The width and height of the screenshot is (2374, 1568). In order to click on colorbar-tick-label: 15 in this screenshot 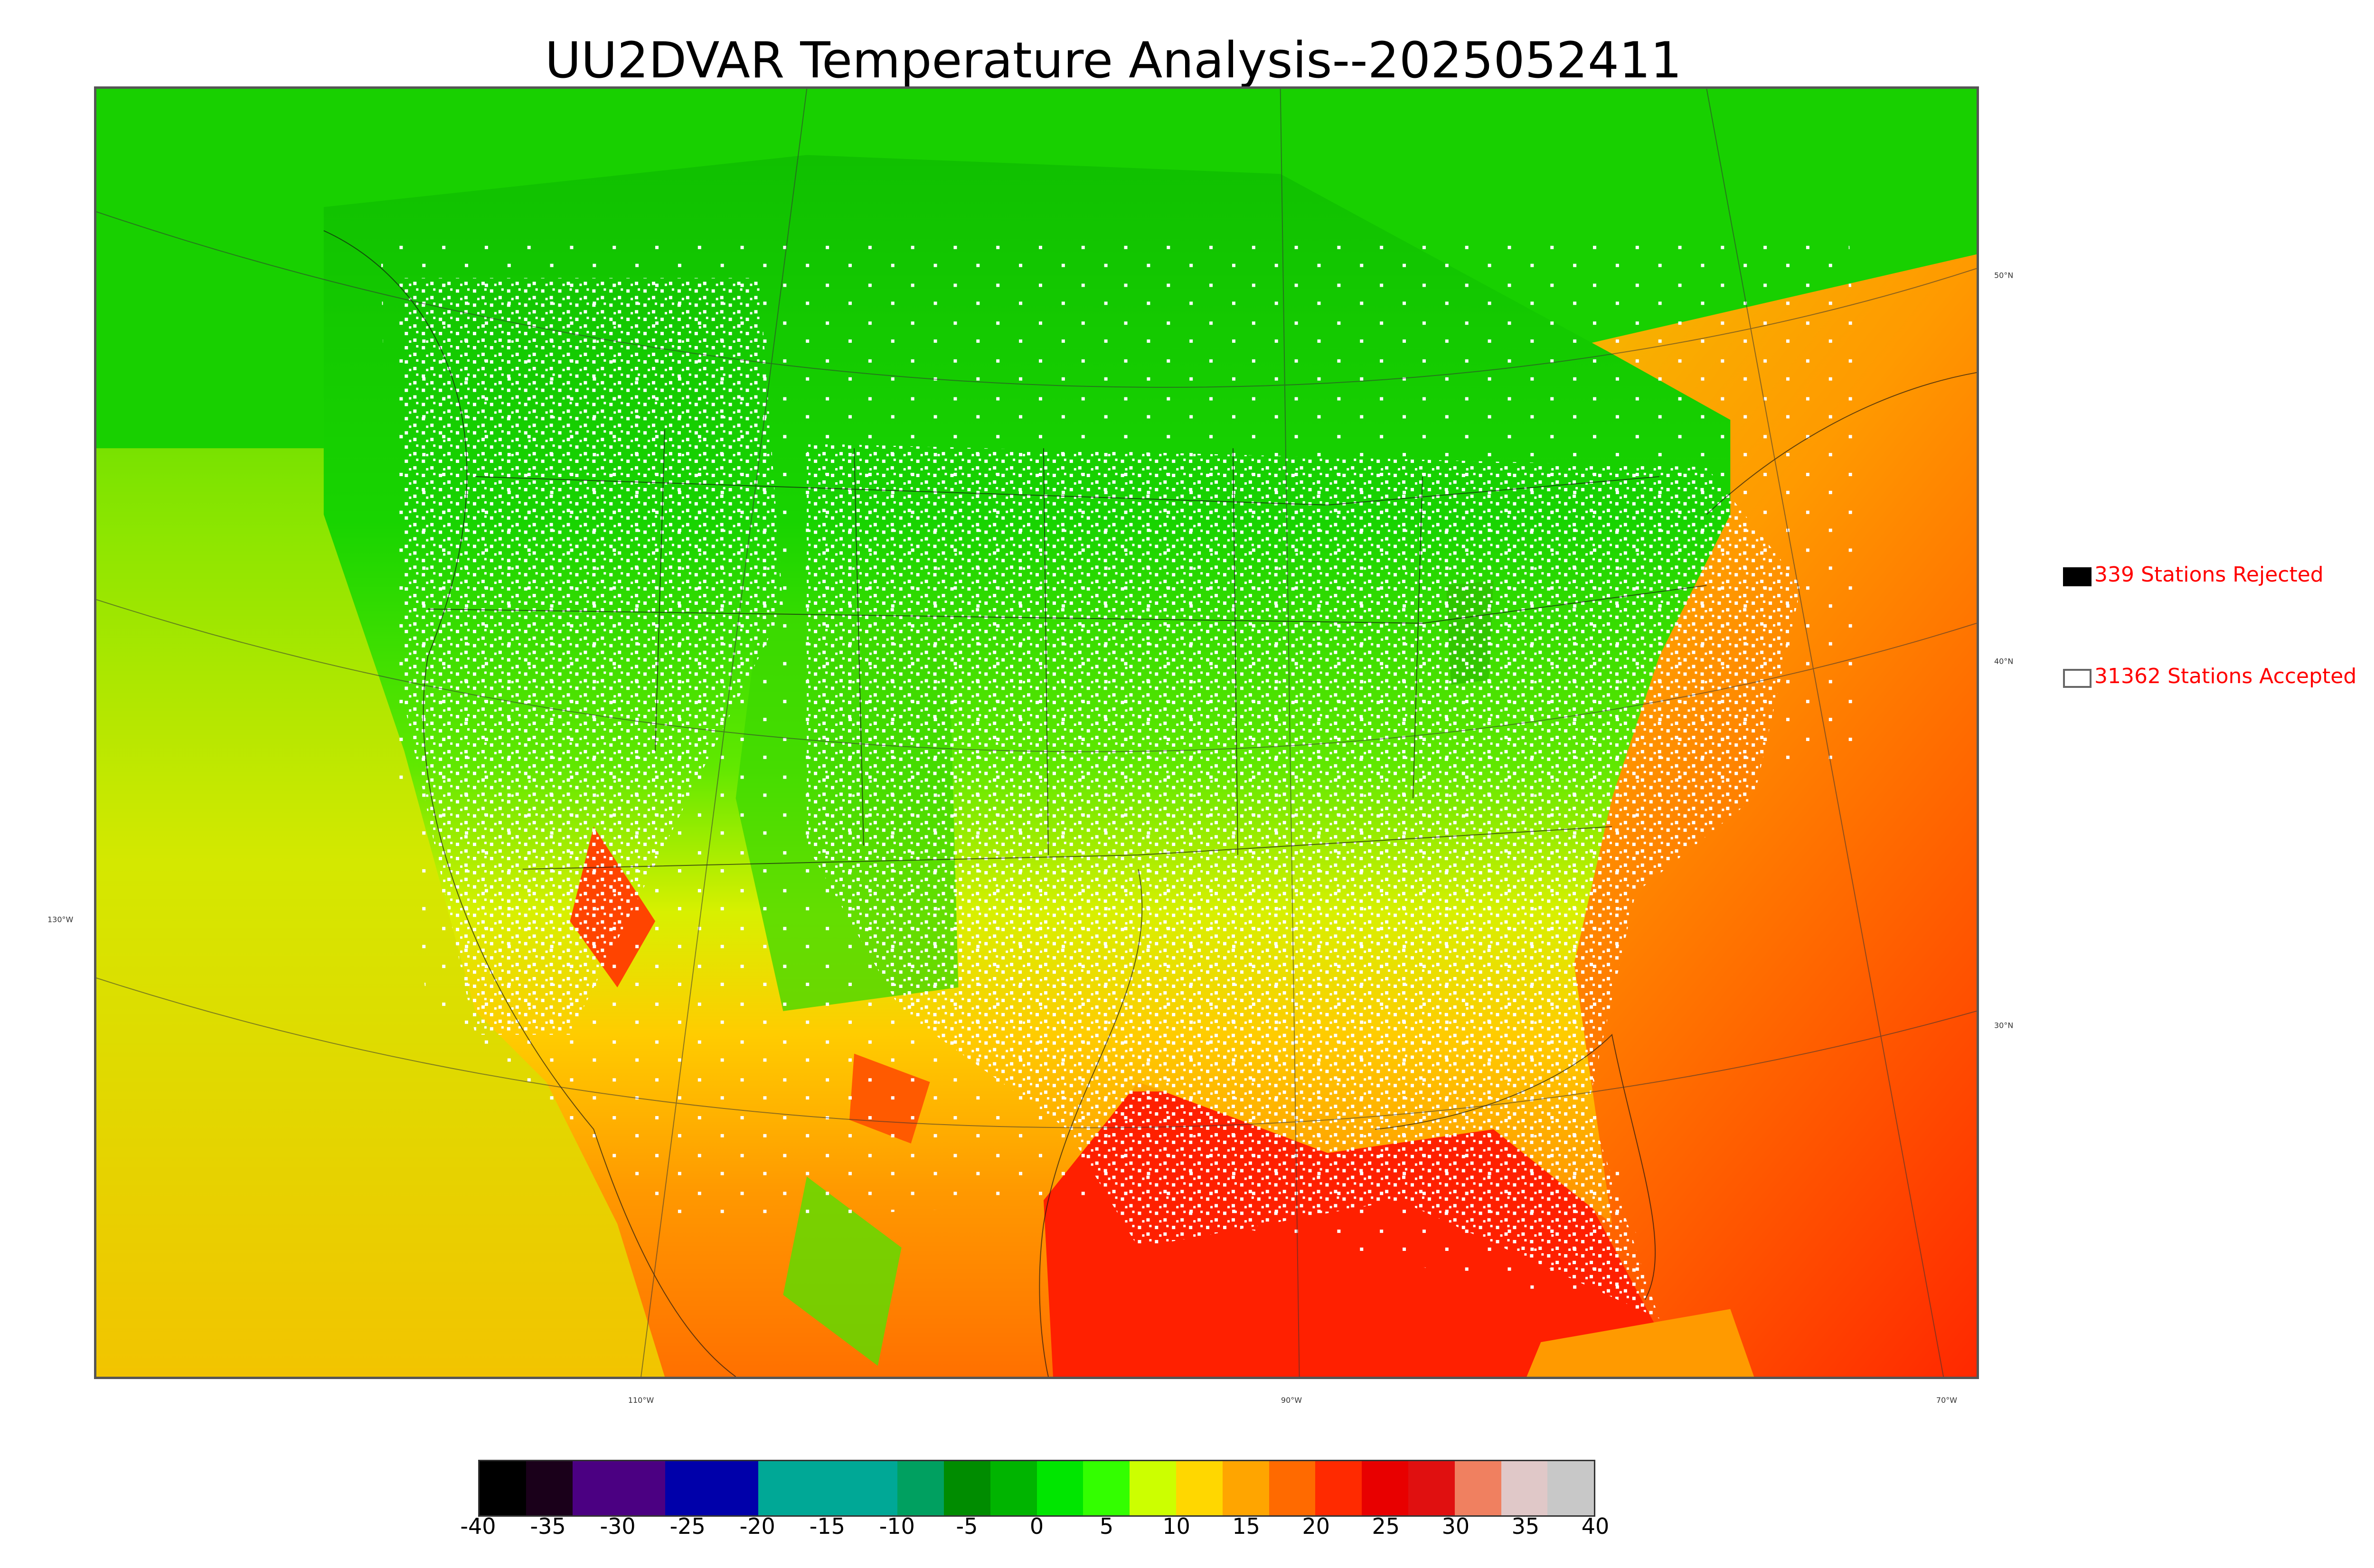, I will do `click(1246, 1526)`.